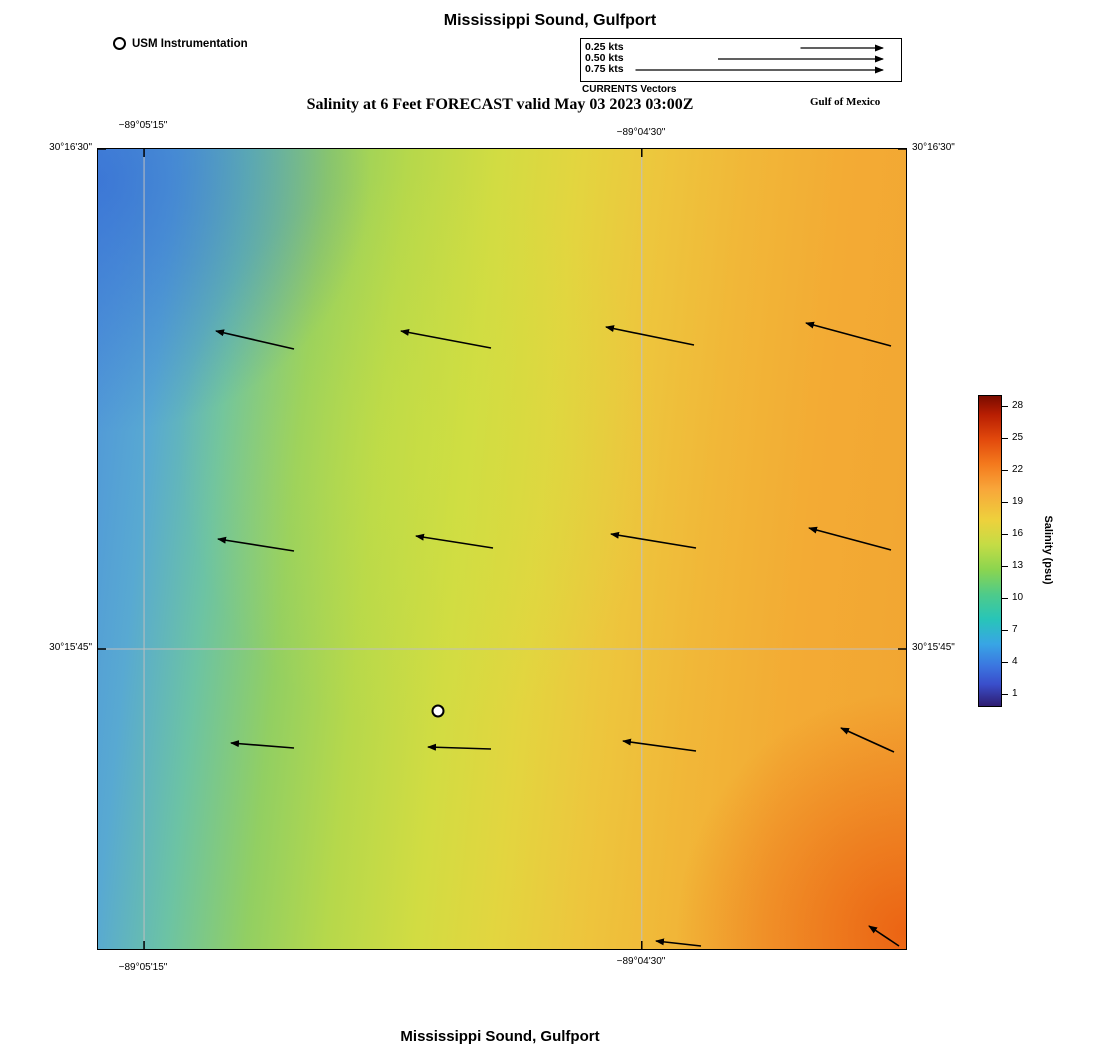 The height and width of the screenshot is (1050, 1100). Describe the element at coordinates (1018, 469) in the screenshot. I see `colorbar-tick-label: 22` at that location.